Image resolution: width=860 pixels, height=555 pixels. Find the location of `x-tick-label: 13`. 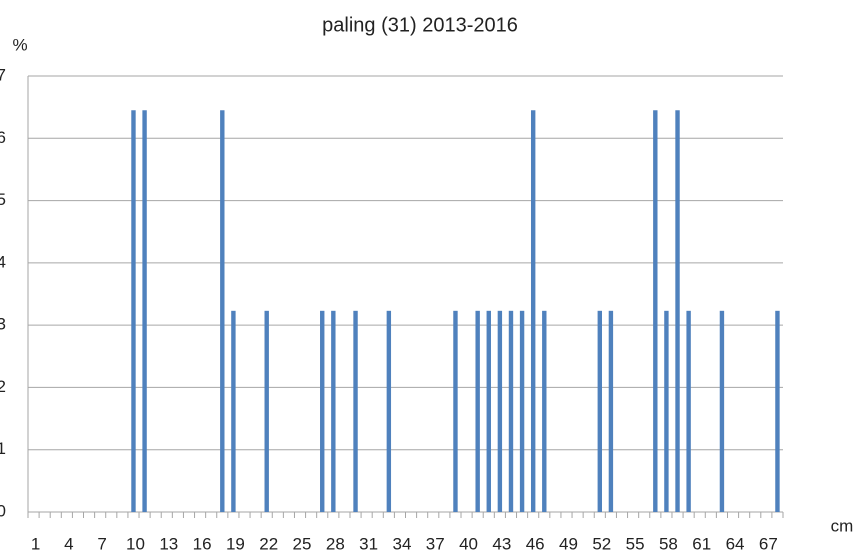

x-tick-label: 13 is located at coordinates (168, 543).